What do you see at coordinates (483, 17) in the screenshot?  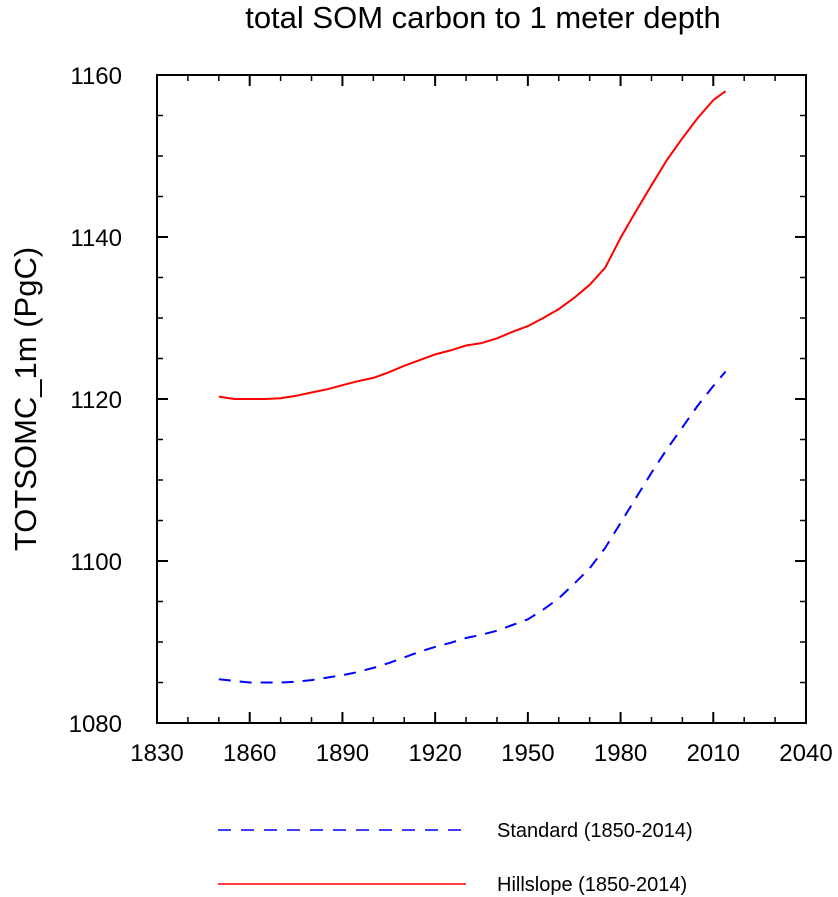 I see `chart-title: total SOM carbon to 1 meter depth` at bounding box center [483, 17].